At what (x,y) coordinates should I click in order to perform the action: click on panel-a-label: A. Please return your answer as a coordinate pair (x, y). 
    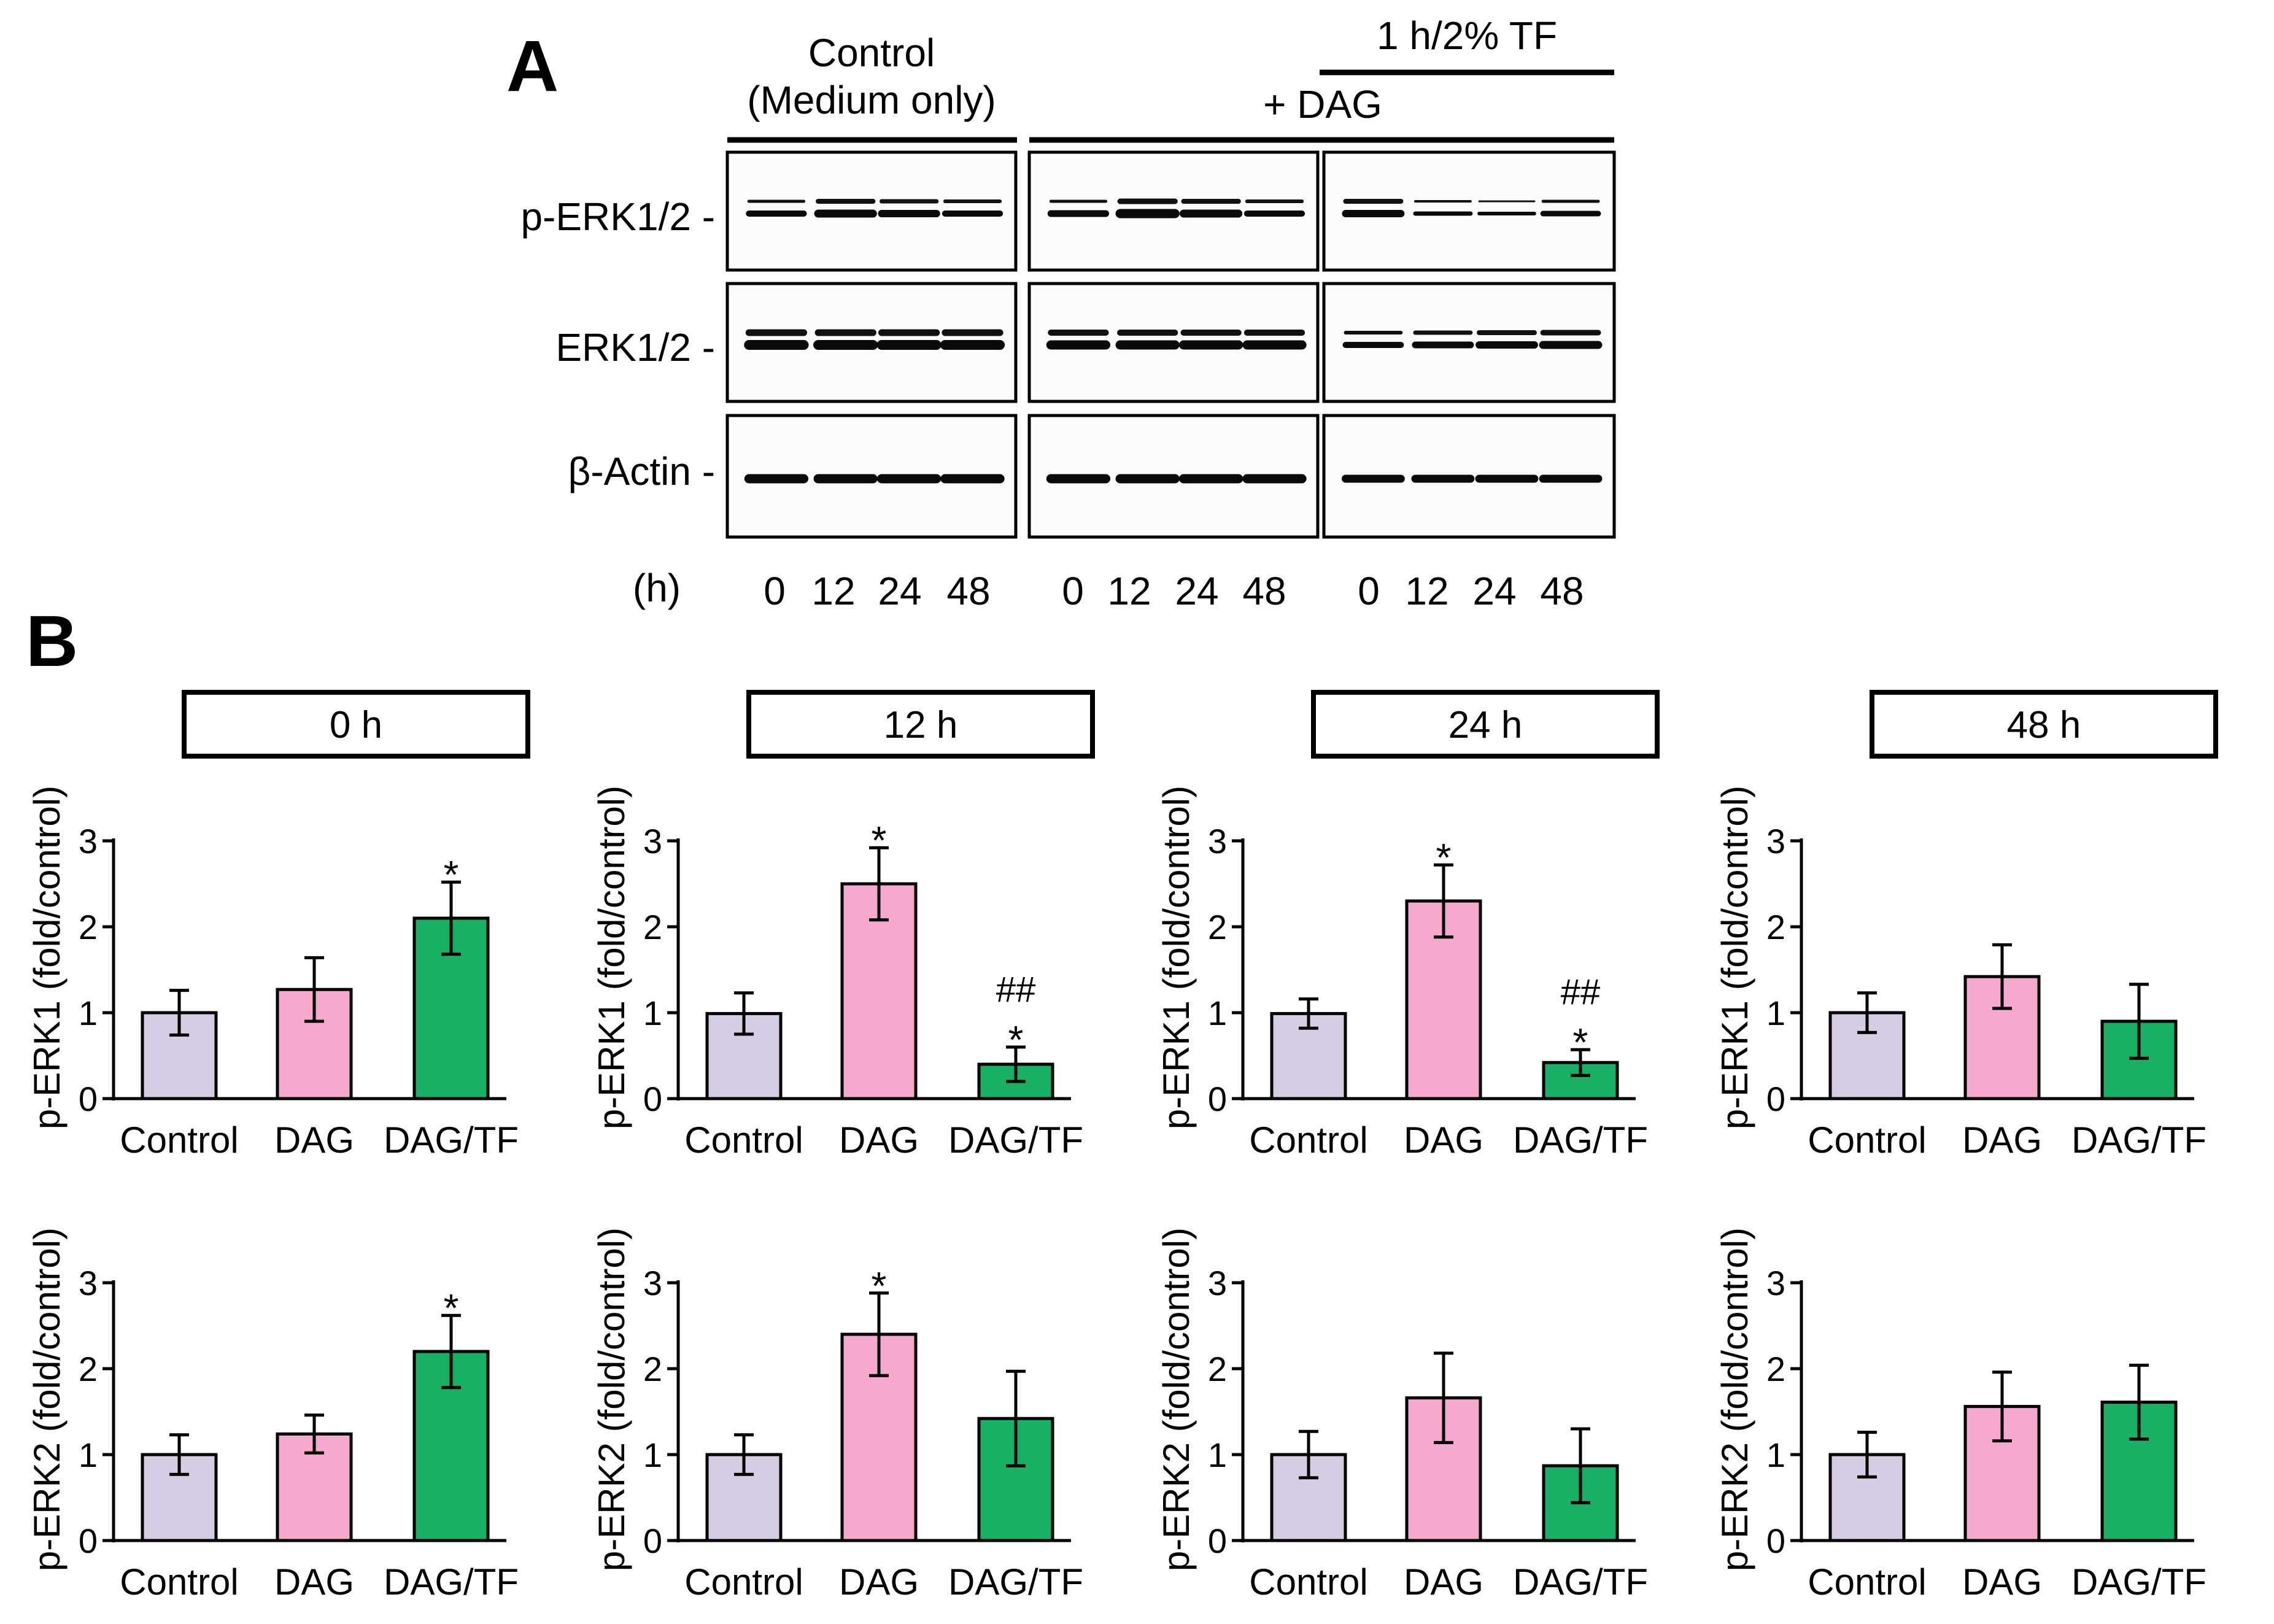
    Looking at the image, I should click on (532, 66).